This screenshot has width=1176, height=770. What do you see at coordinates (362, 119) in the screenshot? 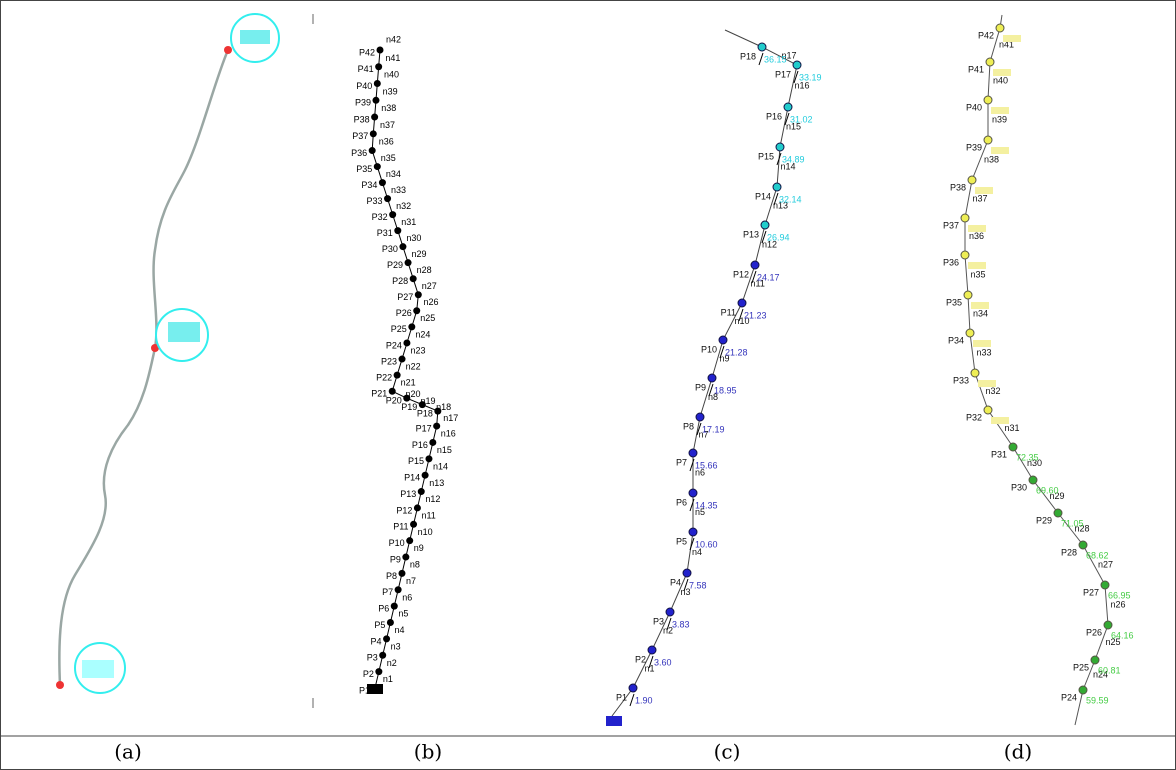
I see `pipe-label: P38` at bounding box center [362, 119].